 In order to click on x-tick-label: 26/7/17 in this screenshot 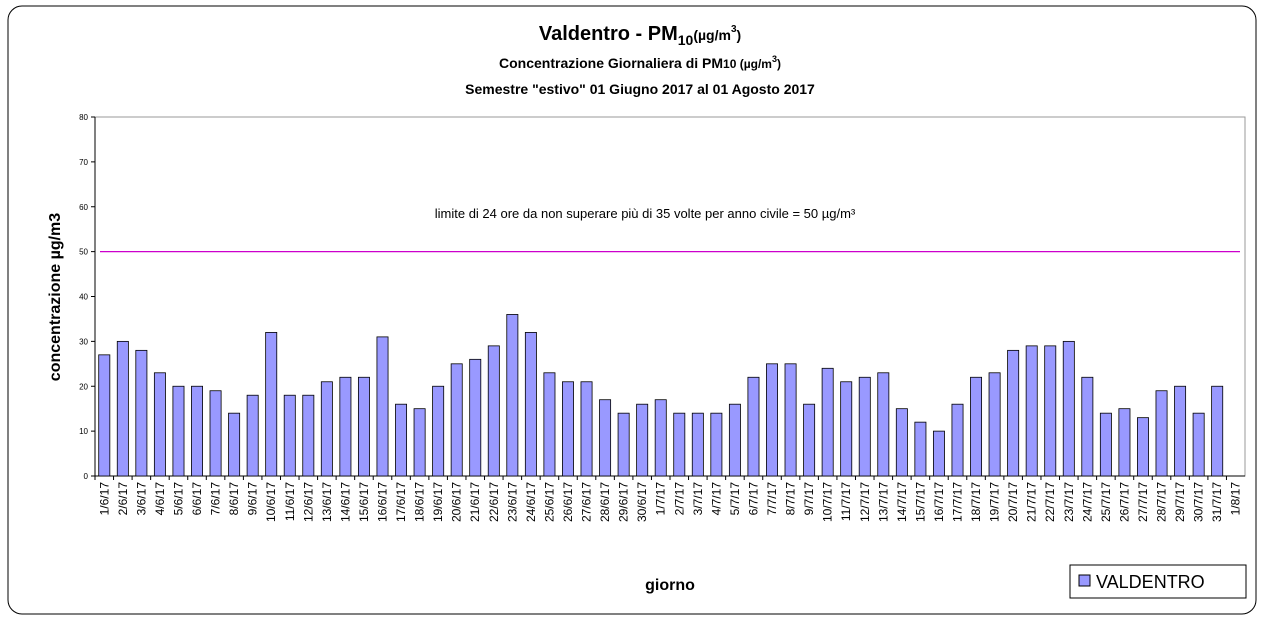, I will do `click(1124, 502)`.